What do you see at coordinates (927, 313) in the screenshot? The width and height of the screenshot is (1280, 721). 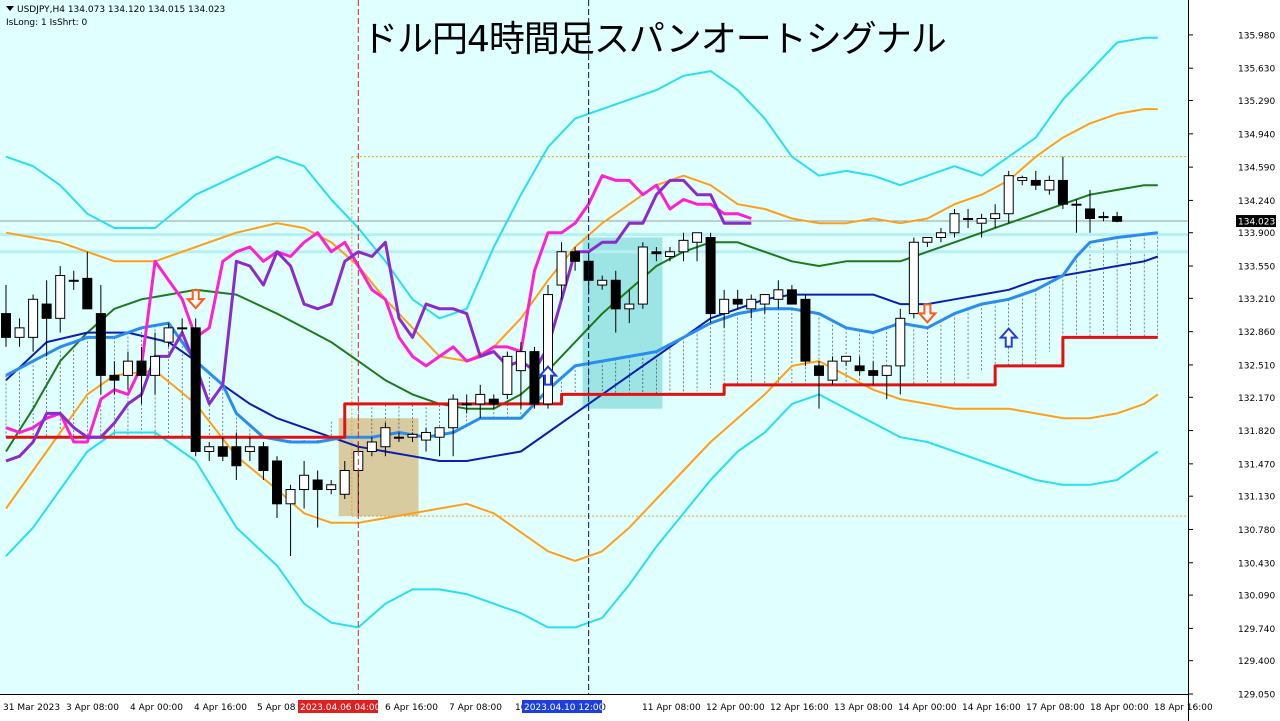 I see `sell-signal-arrow-icon` at bounding box center [927, 313].